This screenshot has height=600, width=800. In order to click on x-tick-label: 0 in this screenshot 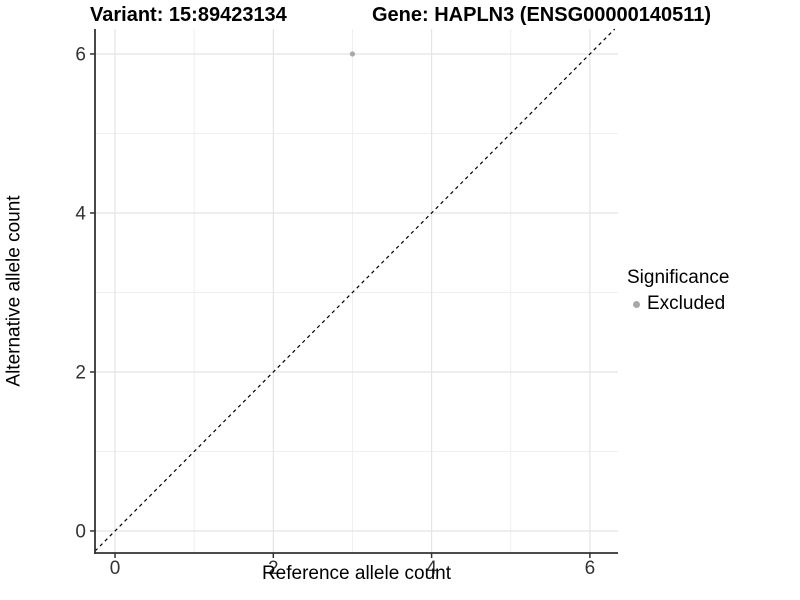, I will do `click(115, 568)`.